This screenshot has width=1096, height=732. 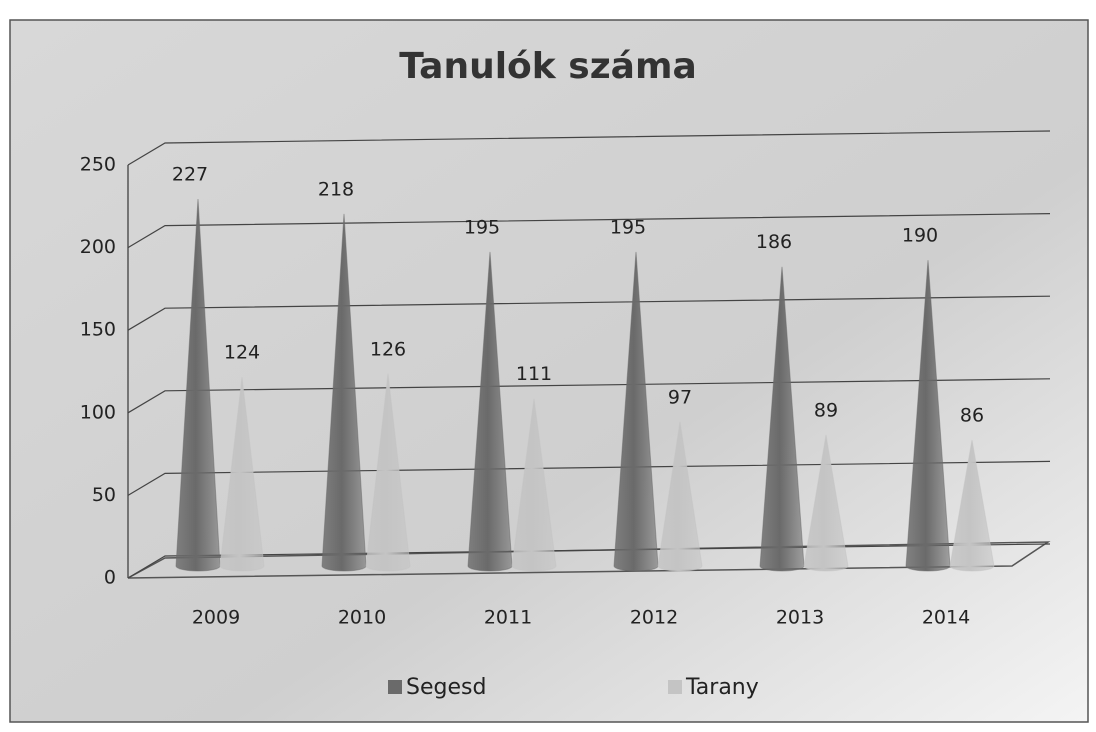 I want to click on y-tick-label: 100, so click(x=98, y=412).